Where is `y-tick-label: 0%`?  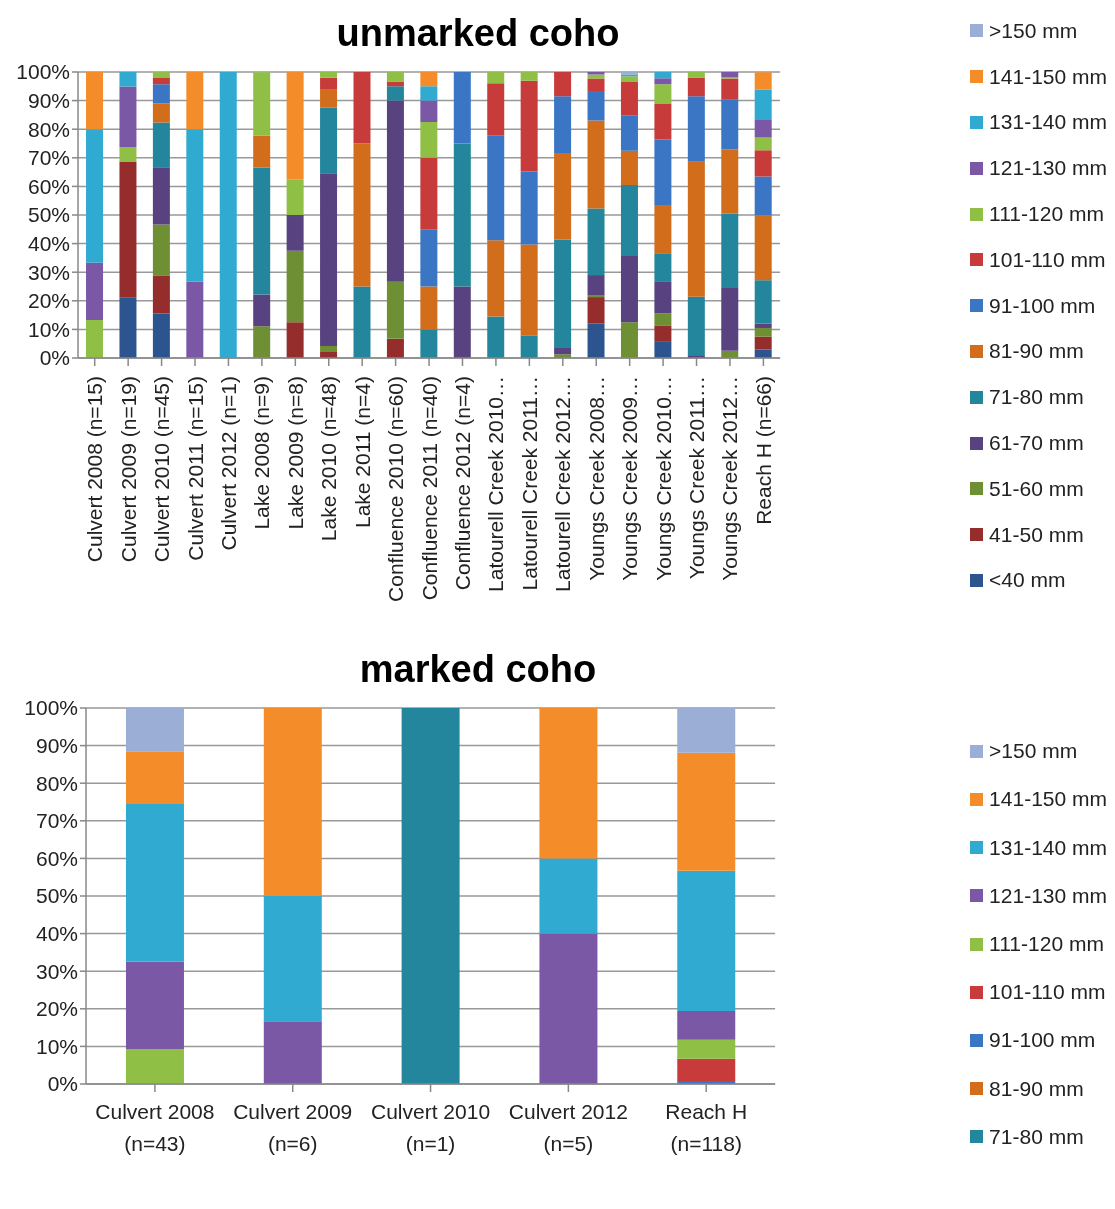
y-tick-label: 0% is located at coordinates (62, 1084).